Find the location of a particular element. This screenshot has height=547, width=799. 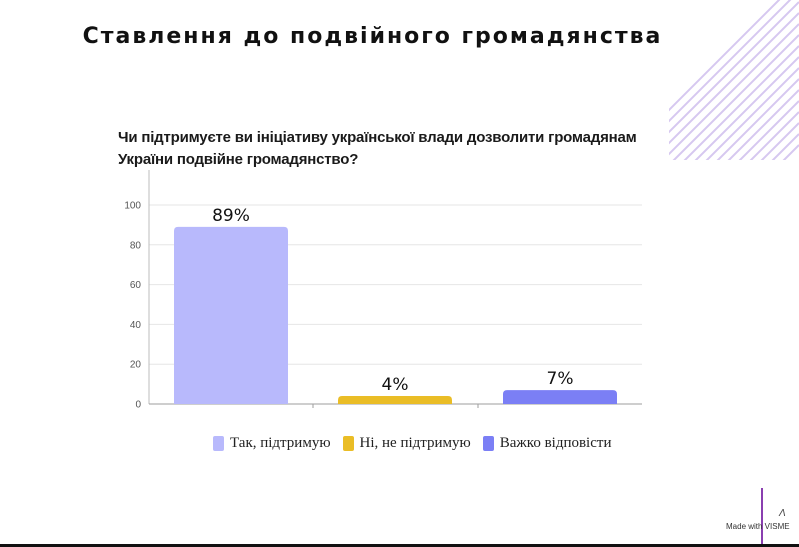

visme-accent-bar is located at coordinates (762, 516).